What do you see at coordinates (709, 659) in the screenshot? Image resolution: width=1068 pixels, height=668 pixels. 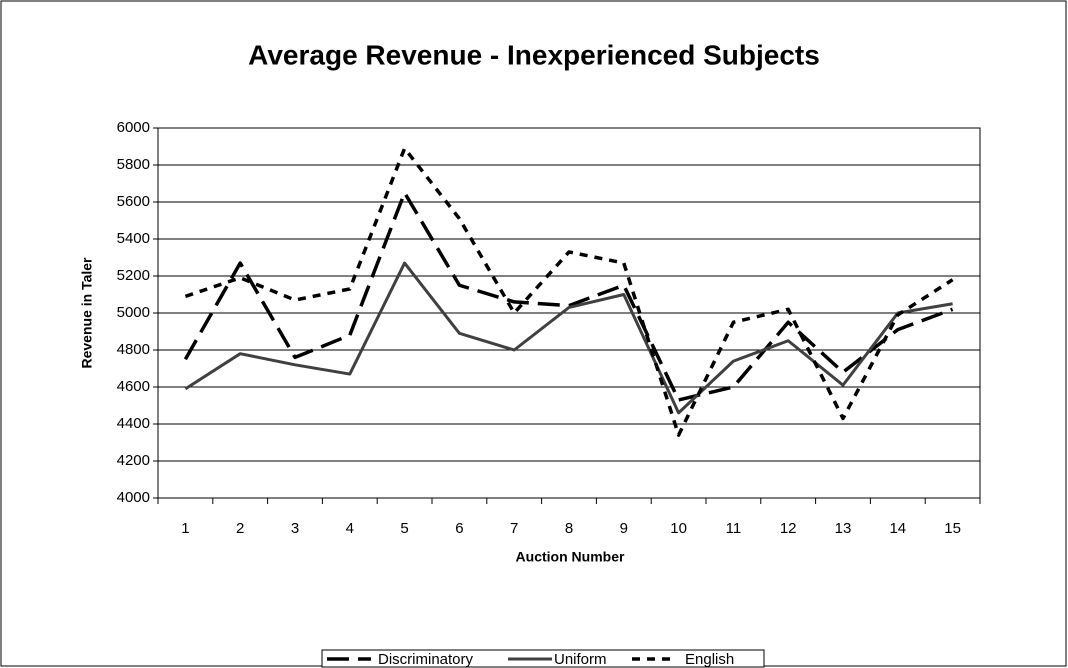 I see `legend-label: English` at bounding box center [709, 659].